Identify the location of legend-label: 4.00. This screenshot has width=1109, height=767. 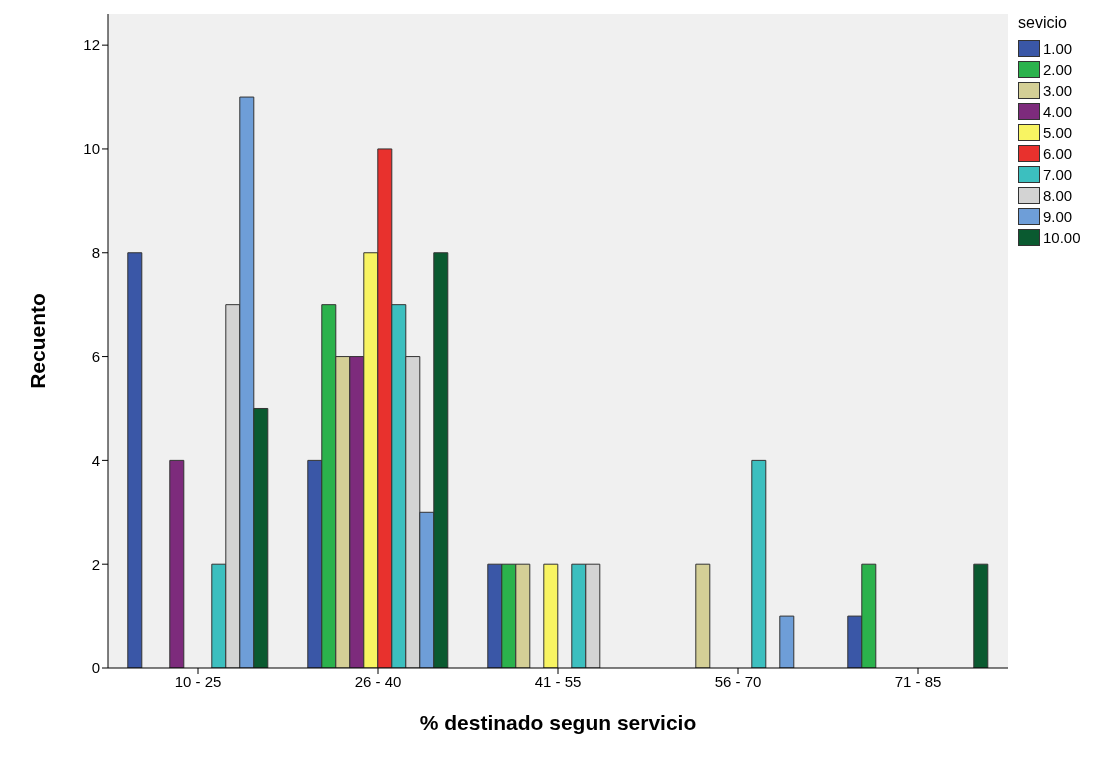
(1058, 111).